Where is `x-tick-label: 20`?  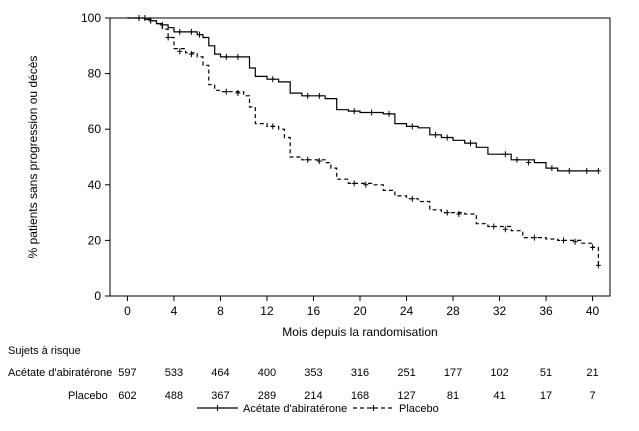 x-tick-label: 20 is located at coordinates (360, 311).